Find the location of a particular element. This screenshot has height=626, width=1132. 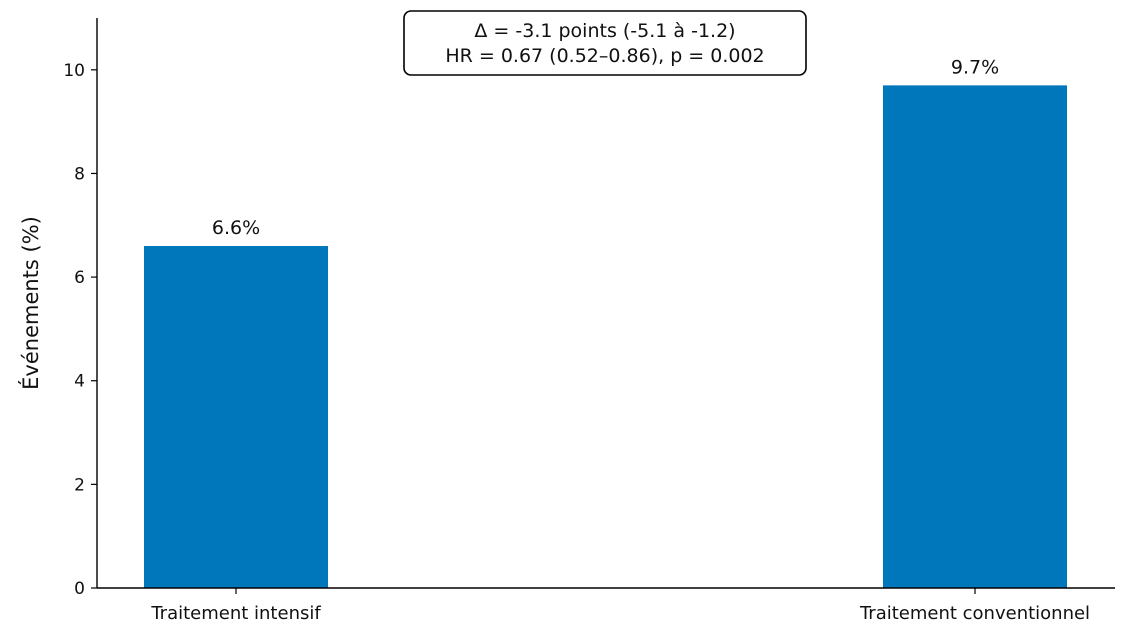

y-tick-label-4: 4 is located at coordinates (79, 382).